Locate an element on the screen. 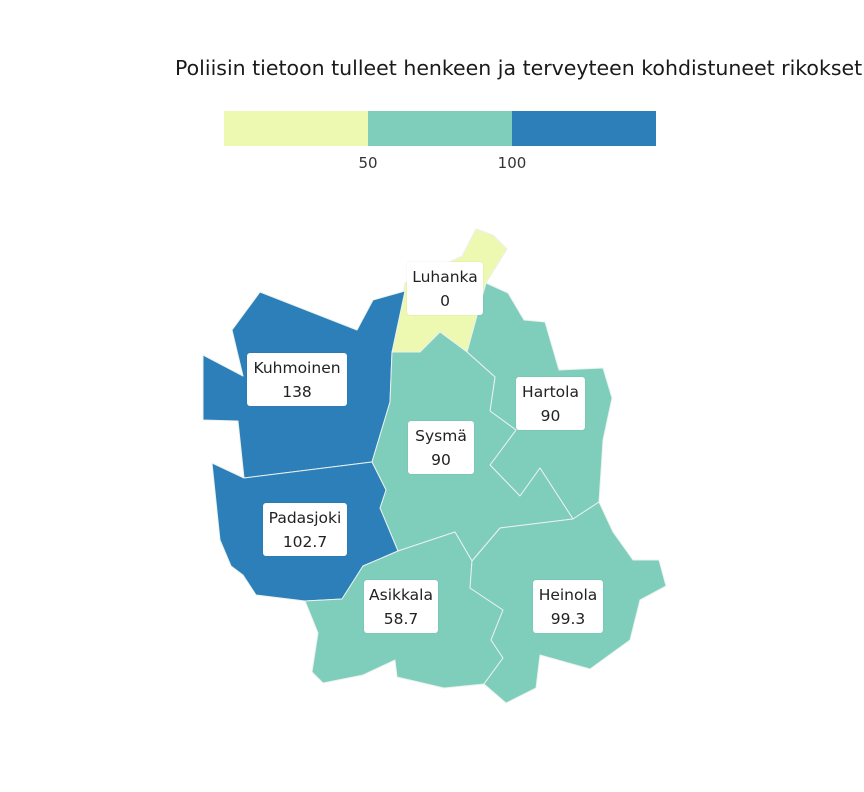 Image resolution: width=864 pixels, height=792 pixels. label-padasjoki-value: 102.7 is located at coordinates (305, 542).